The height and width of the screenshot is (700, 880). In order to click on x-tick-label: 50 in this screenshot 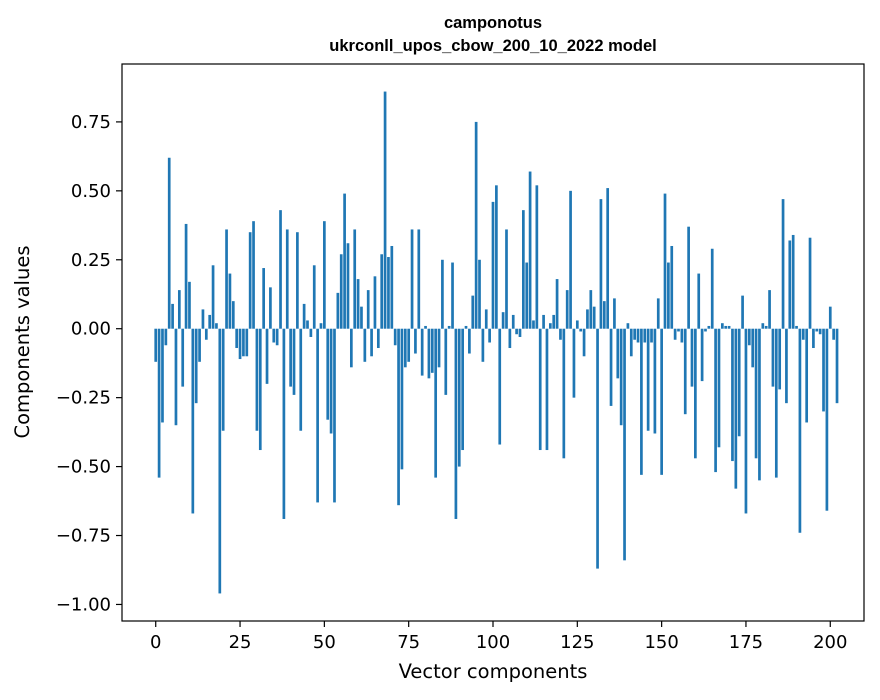, I will do `click(324, 642)`.